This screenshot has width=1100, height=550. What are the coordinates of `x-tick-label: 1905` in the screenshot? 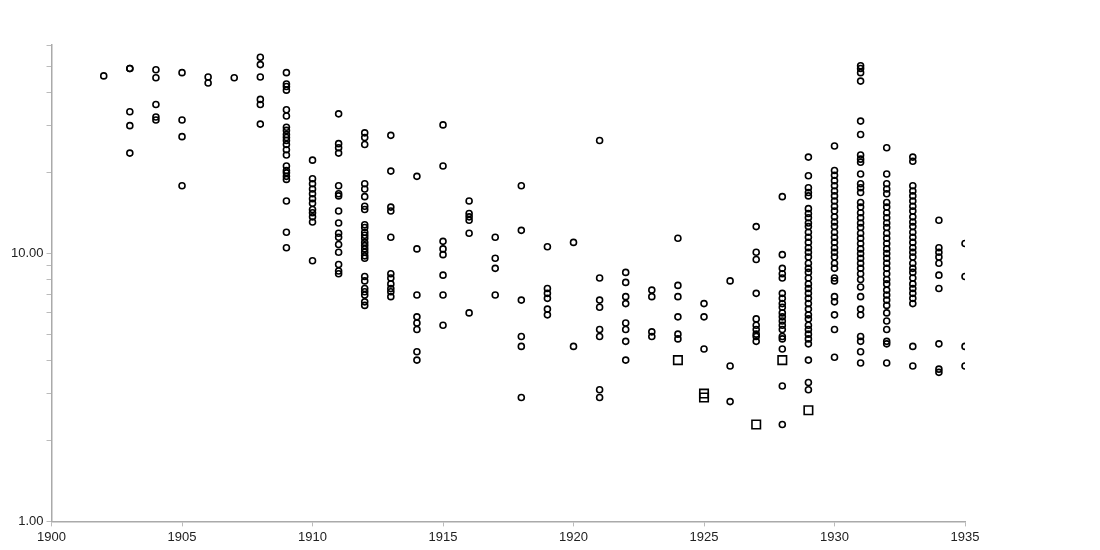 It's located at (182, 536).